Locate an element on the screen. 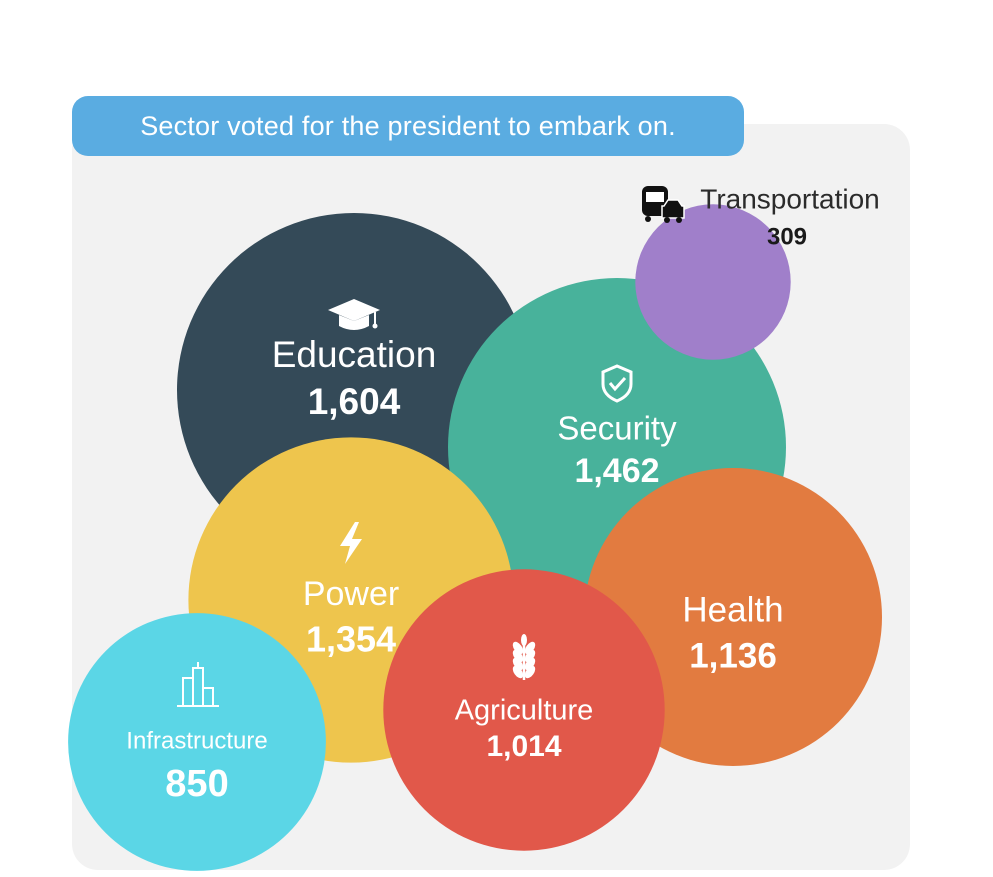  label-power: Power is located at coordinates (351, 594).